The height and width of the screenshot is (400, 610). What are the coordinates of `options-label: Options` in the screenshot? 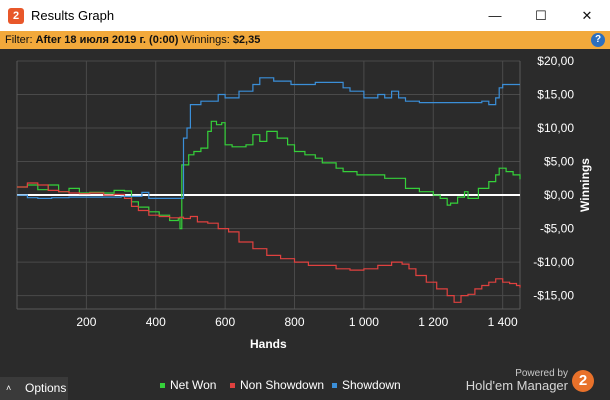 It's located at (46, 388).